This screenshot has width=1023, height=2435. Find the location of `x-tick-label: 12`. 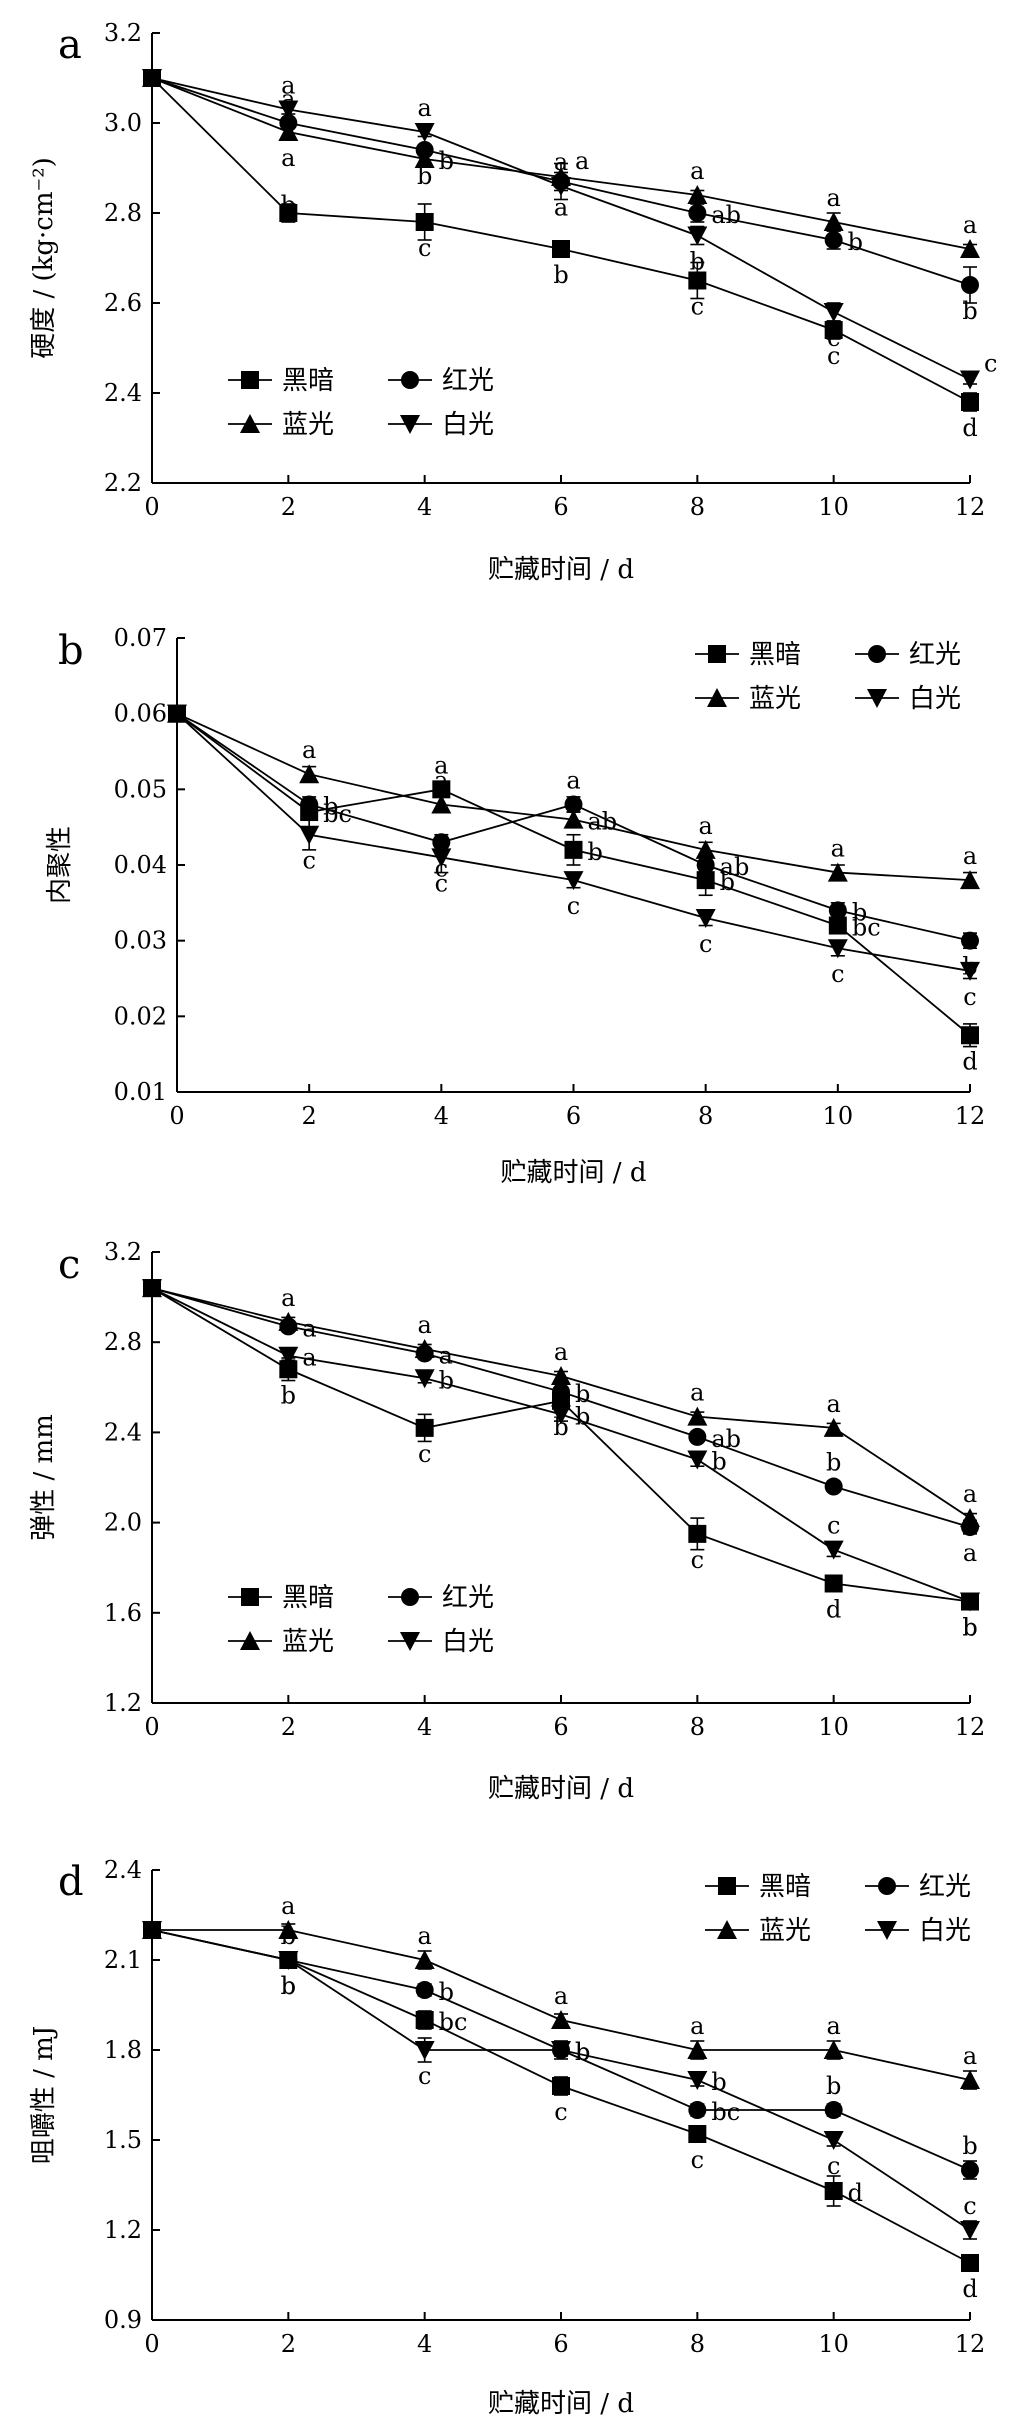

x-tick-label: 12 is located at coordinates (970, 1116).